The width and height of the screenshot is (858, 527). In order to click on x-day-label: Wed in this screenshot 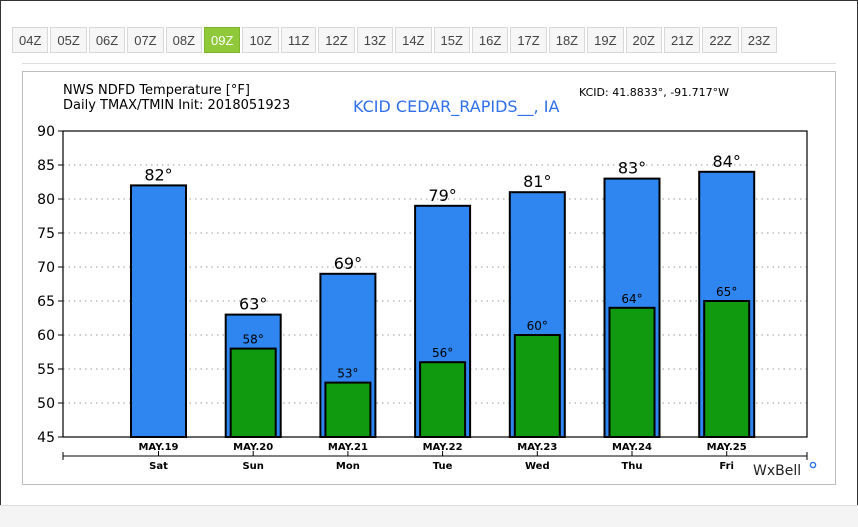, I will do `click(537, 466)`.